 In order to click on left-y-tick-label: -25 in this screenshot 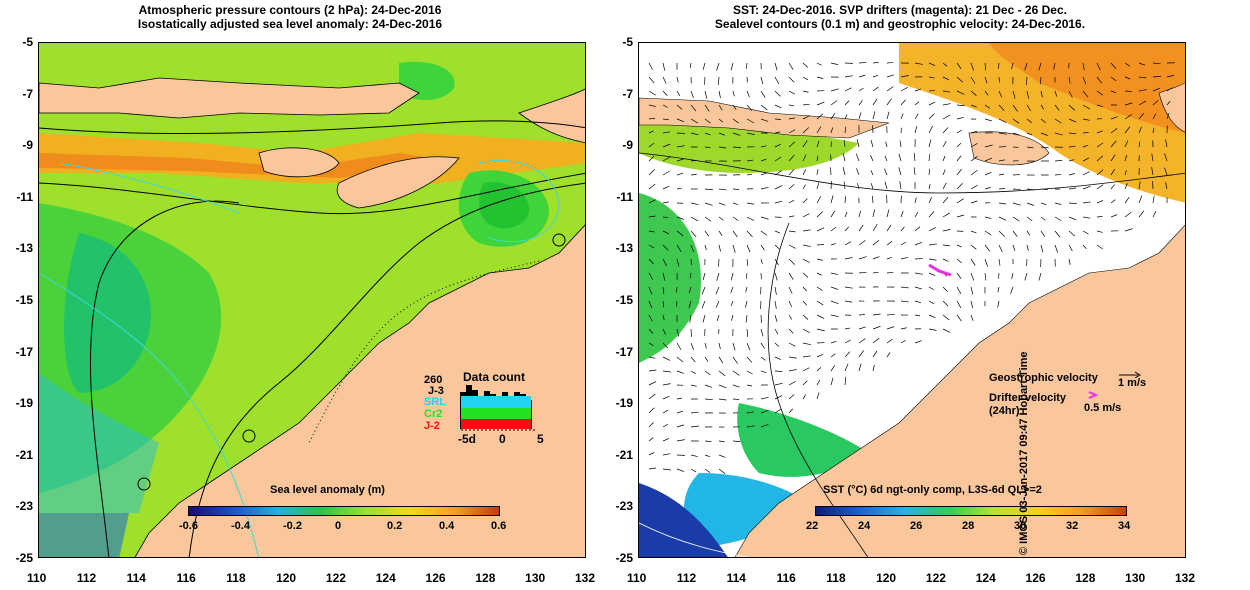, I will do `click(24, 558)`.